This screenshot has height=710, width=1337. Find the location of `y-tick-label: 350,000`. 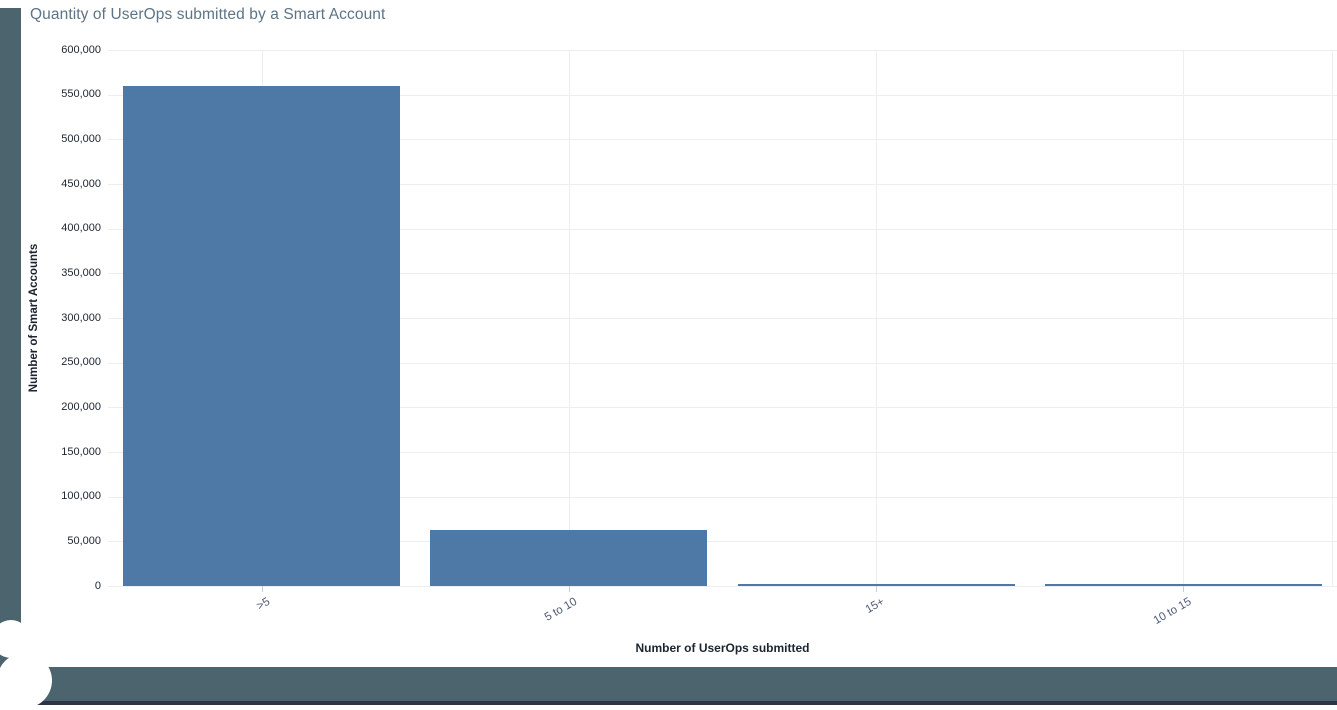

y-tick-label: 350,000 is located at coordinates (81, 272).